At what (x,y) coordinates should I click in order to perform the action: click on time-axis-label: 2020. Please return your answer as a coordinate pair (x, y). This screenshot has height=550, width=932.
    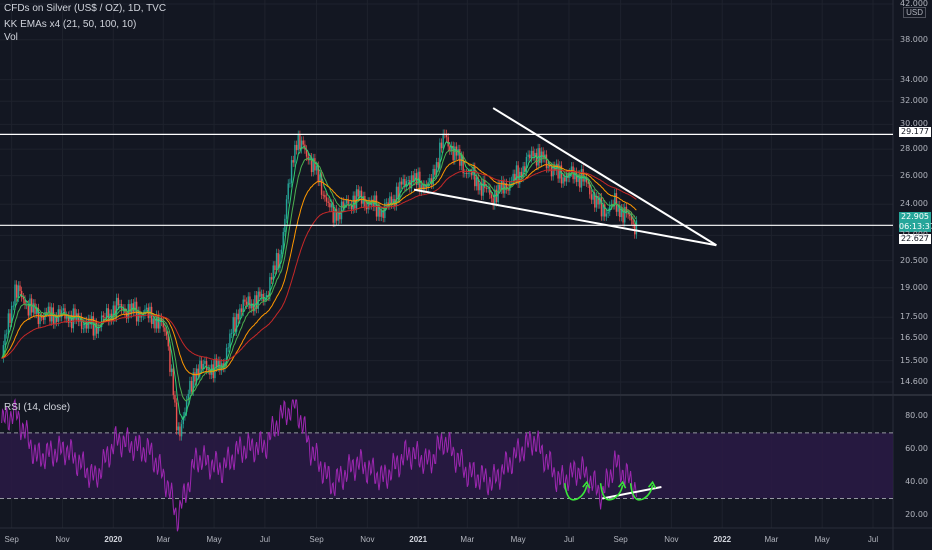
    Looking at the image, I should click on (113, 539).